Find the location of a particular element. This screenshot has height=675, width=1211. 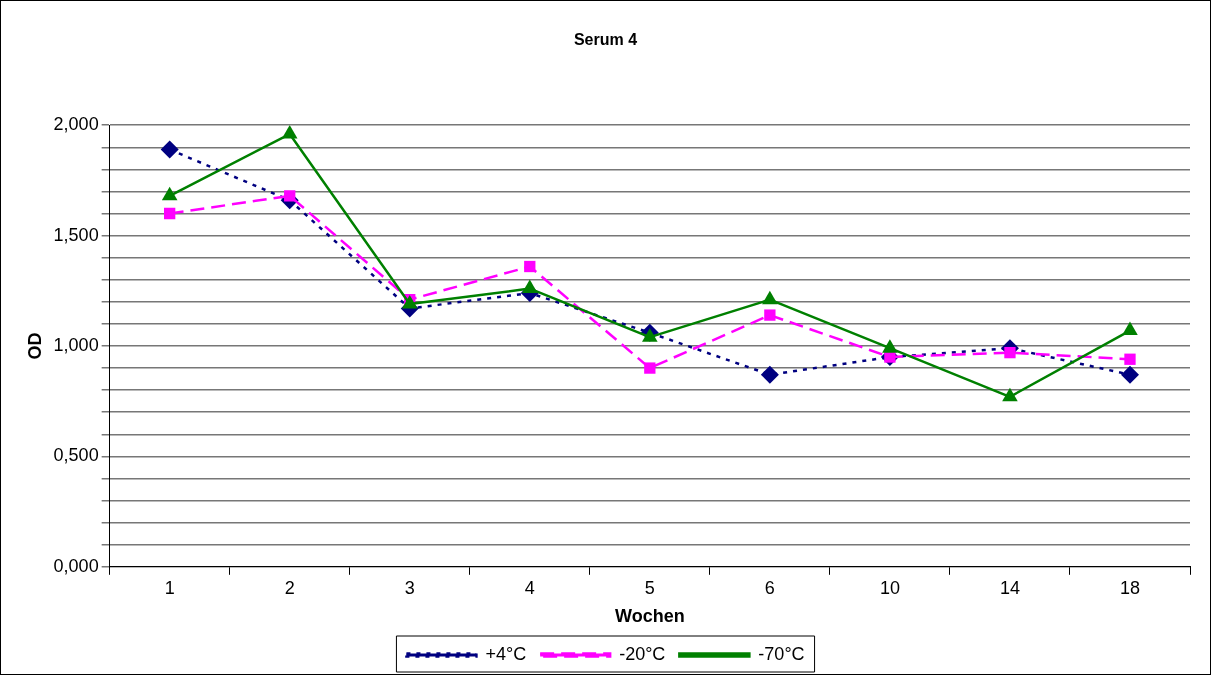

x-axis-title: Wochen is located at coordinates (649, 616).